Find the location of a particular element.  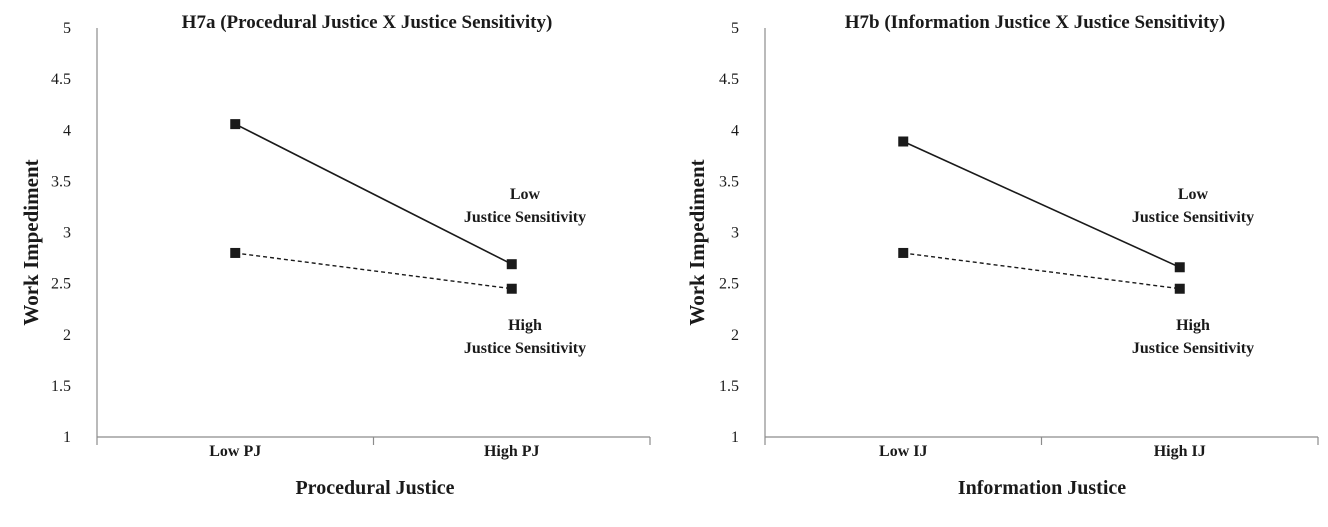

chart1-series-annotation: High is located at coordinates (1193, 325).